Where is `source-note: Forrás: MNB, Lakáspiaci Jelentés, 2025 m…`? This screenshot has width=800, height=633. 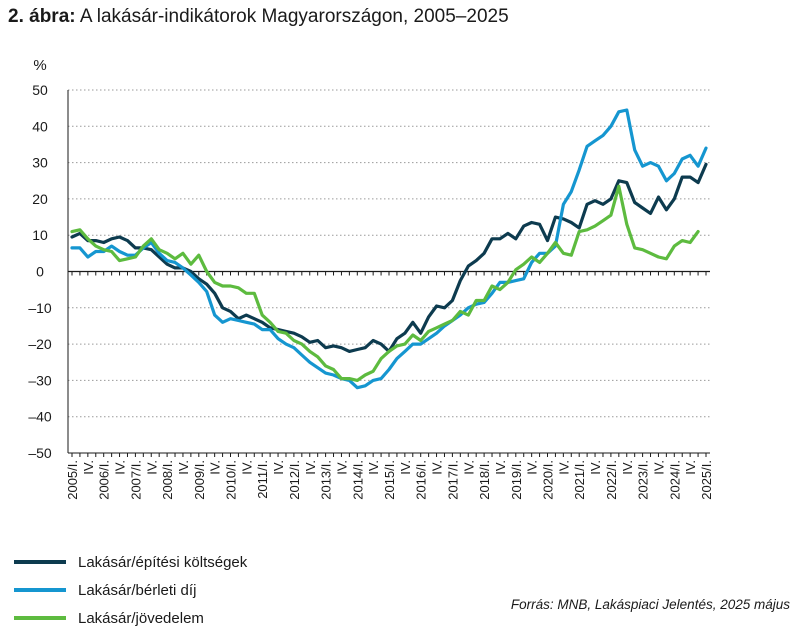
source-note: Forrás: MNB, Lakáspiaci Jelentés, 2025 m… is located at coordinates (650, 604).